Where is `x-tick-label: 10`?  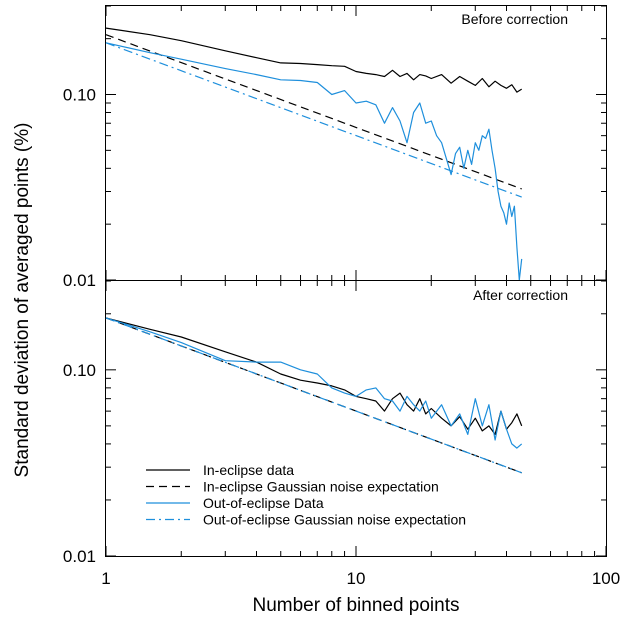
x-tick-label: 10 is located at coordinates (356, 578).